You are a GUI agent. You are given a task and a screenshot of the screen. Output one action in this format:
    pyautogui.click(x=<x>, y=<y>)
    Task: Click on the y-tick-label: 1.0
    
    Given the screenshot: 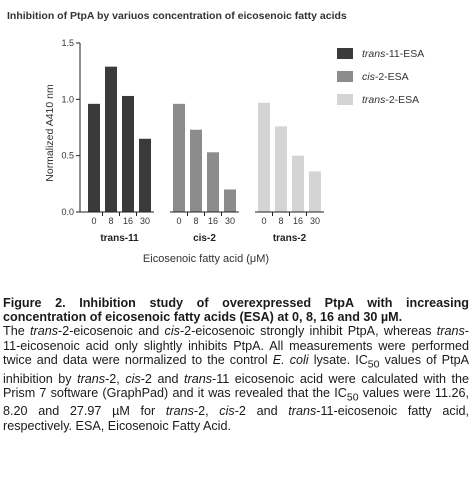 What is the action you would take?
    pyautogui.click(x=67, y=99)
    